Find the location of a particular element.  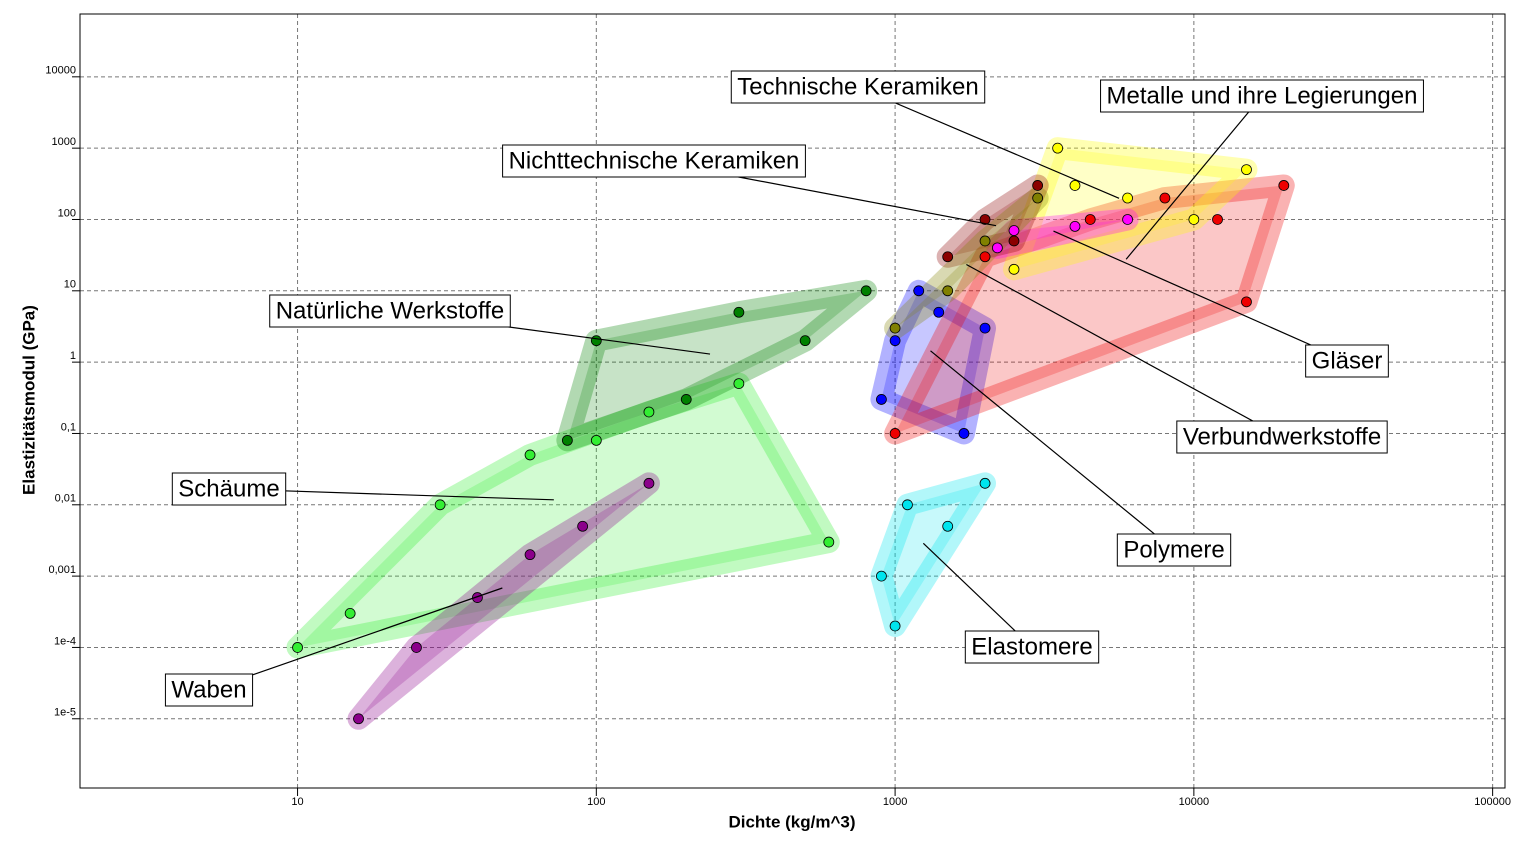

callout-label: Elastomere is located at coordinates (1031, 646).